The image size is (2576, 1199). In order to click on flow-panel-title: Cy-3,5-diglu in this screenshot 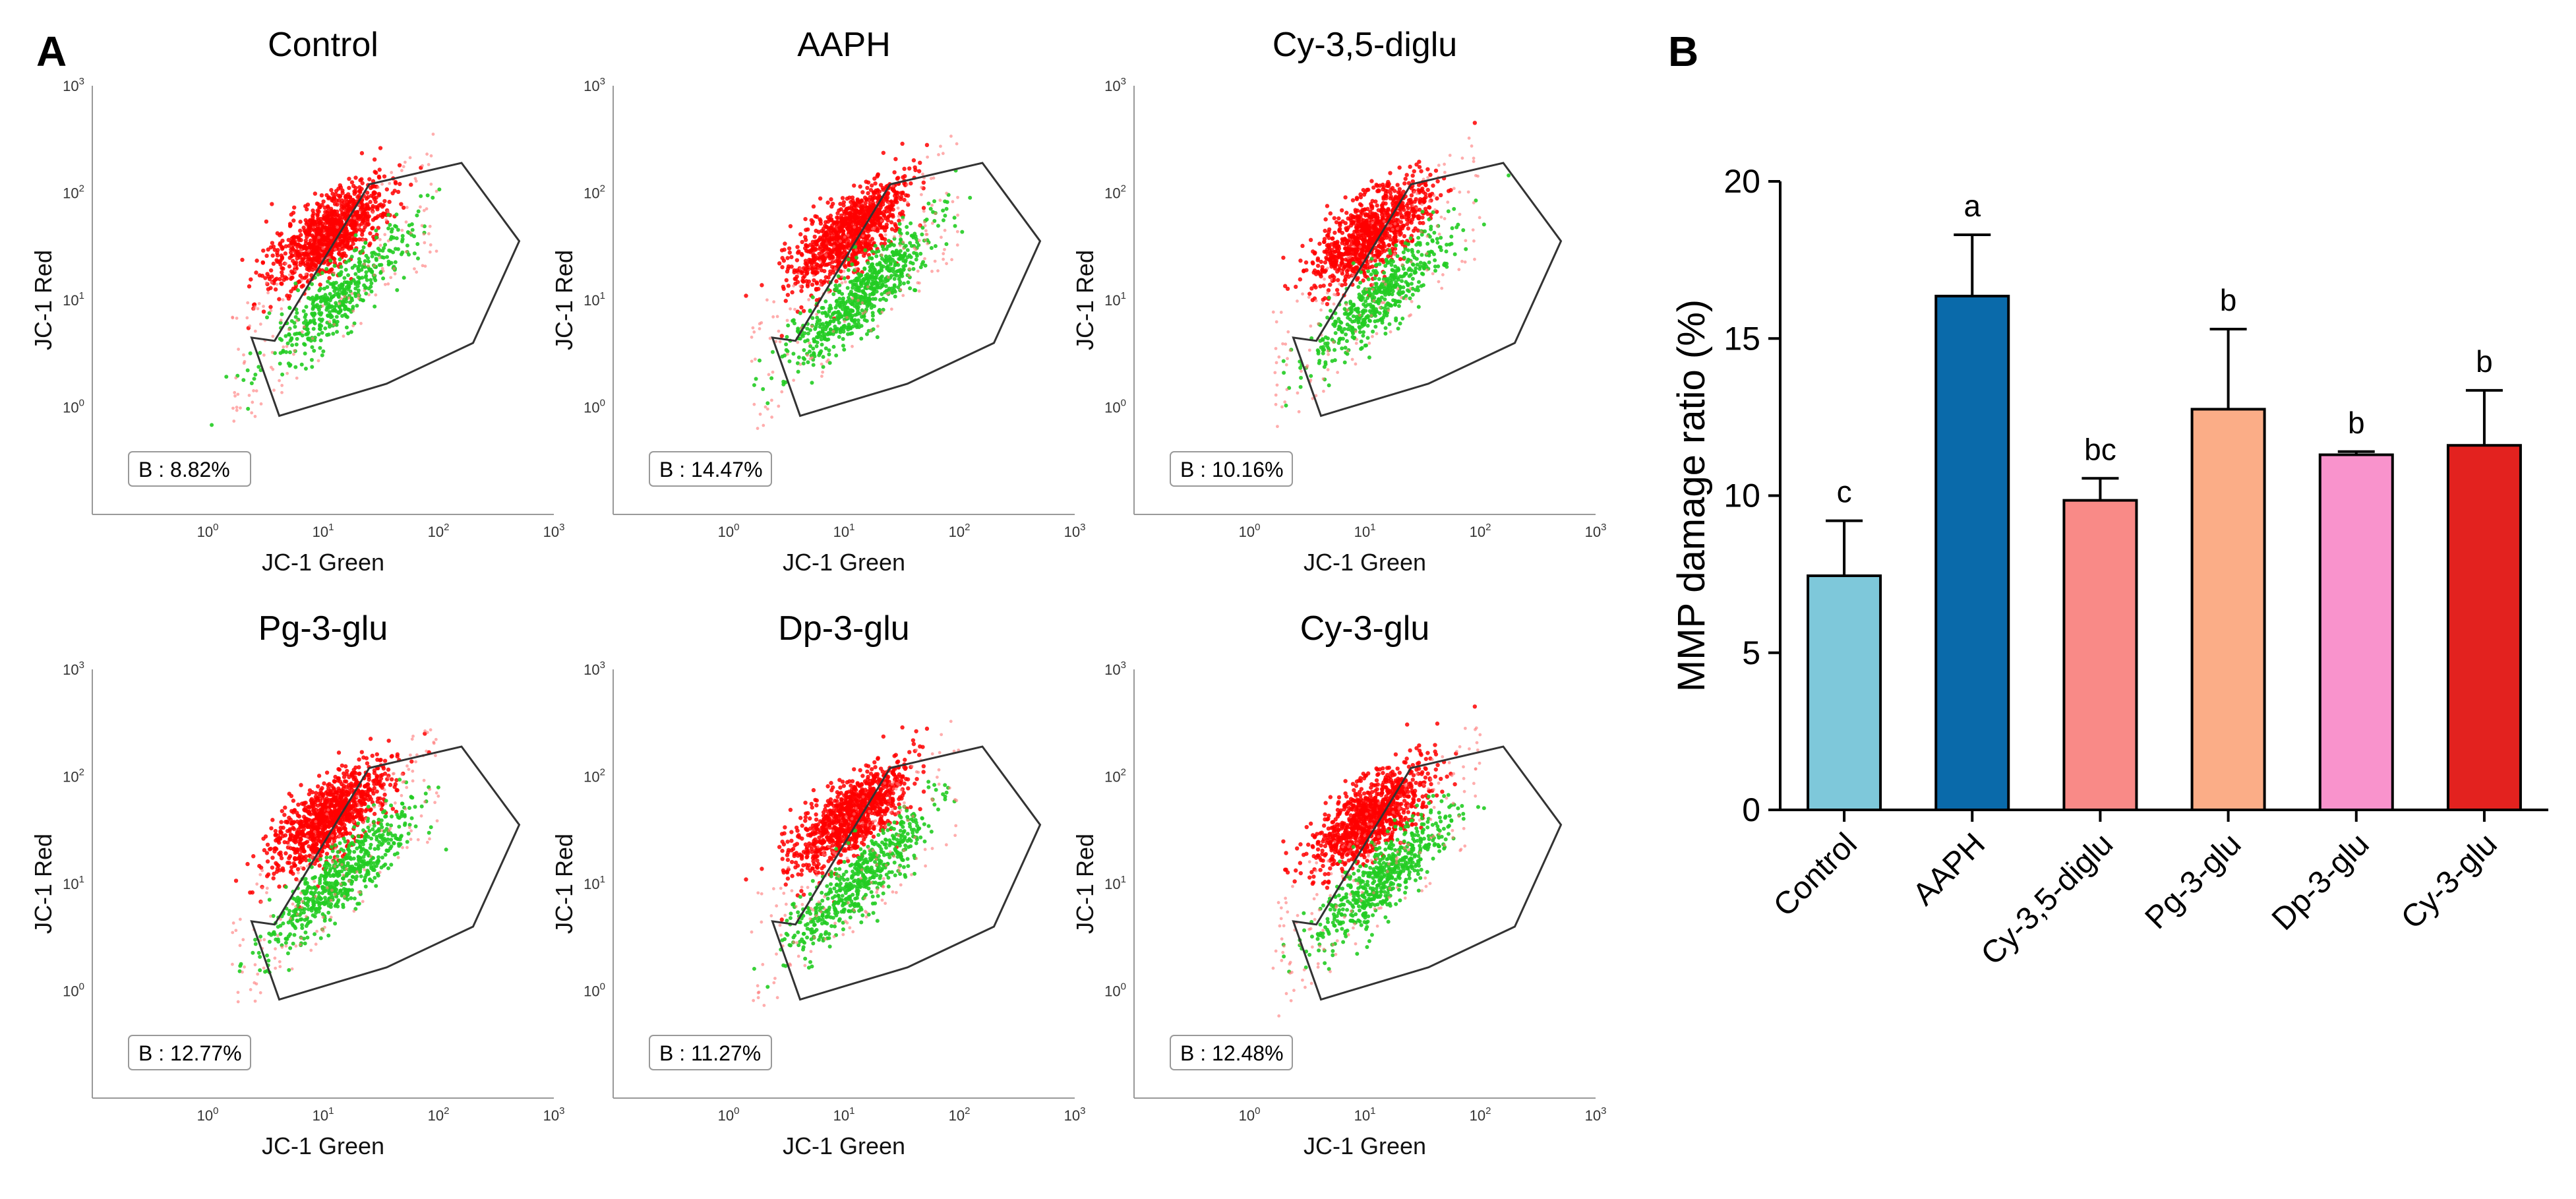, I will do `click(1365, 45)`.